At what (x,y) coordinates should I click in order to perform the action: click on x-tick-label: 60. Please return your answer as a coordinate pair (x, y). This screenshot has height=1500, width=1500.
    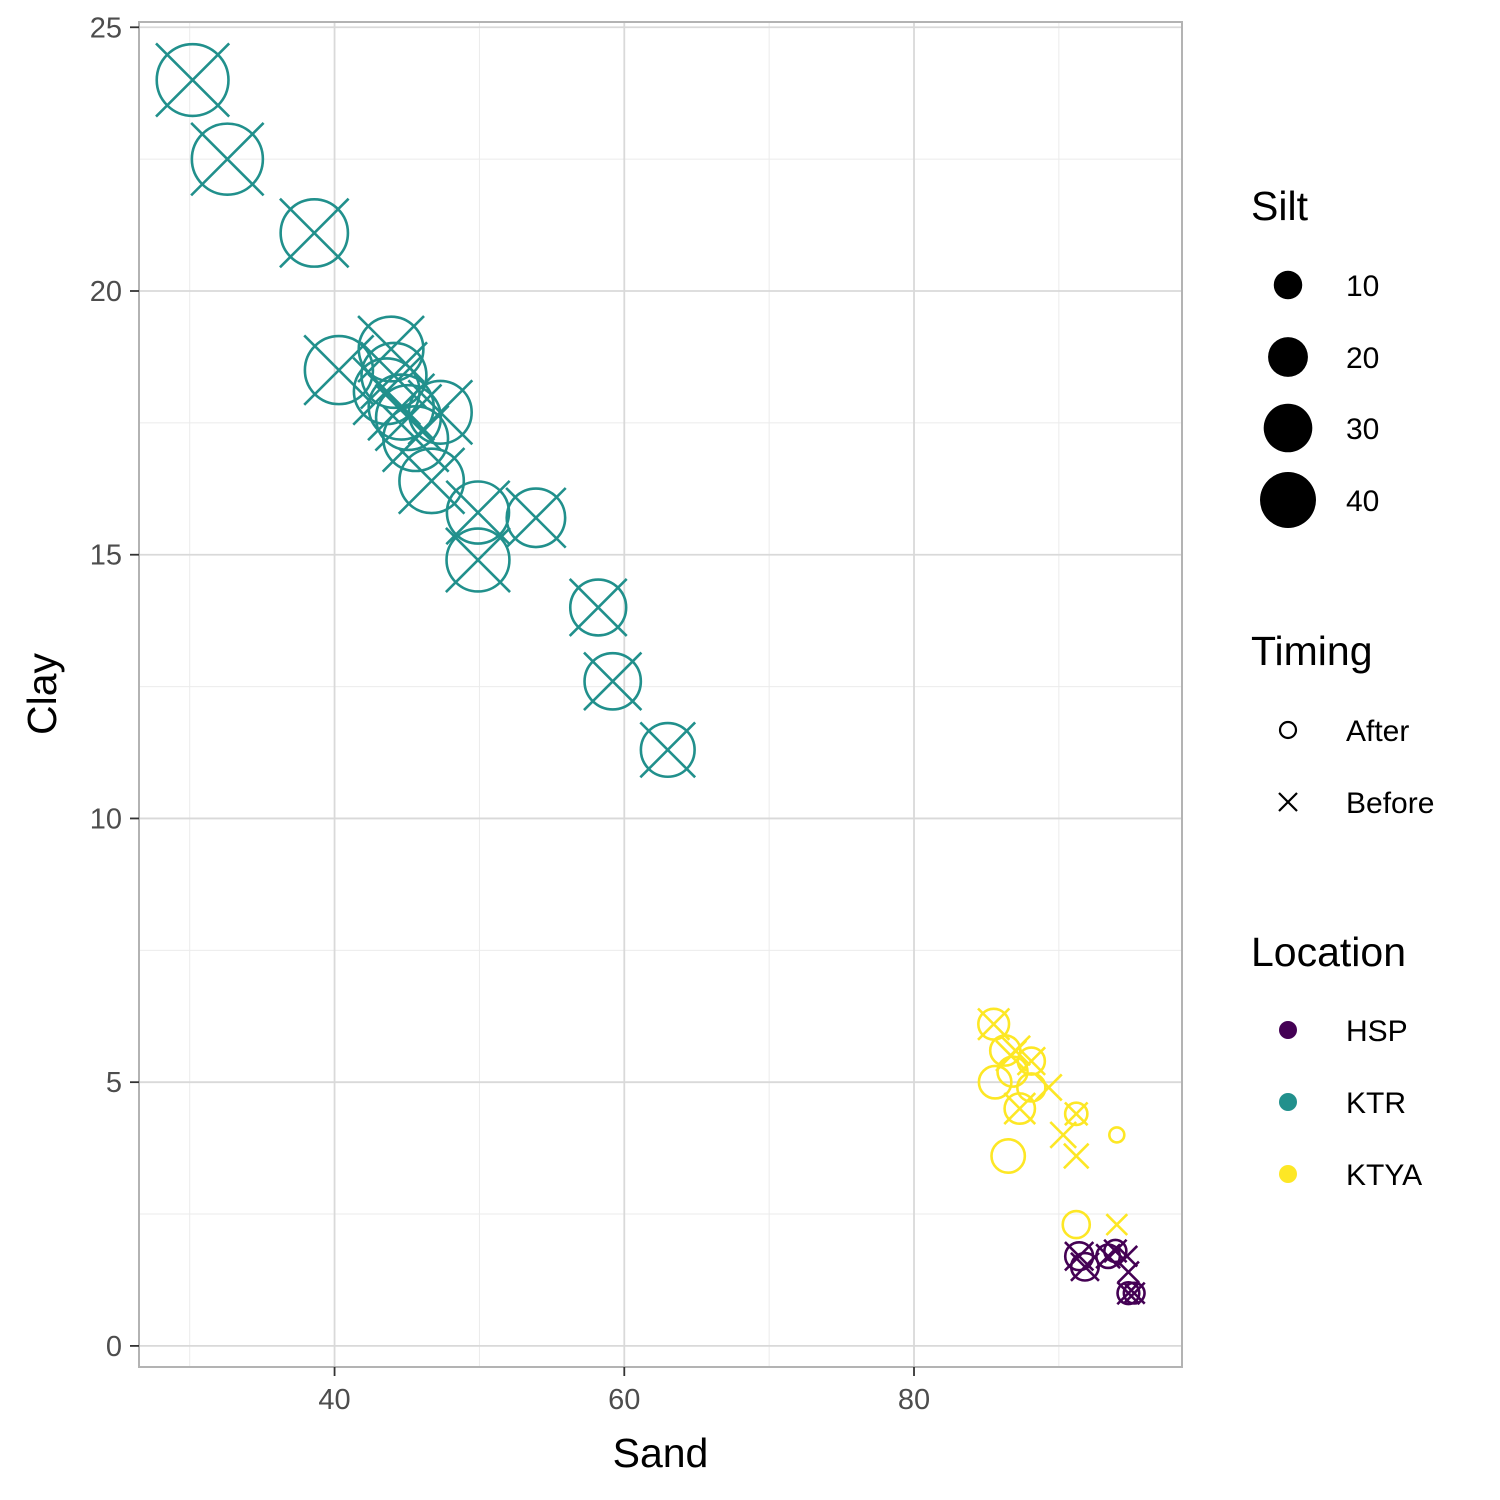
    Looking at the image, I should click on (624, 1400).